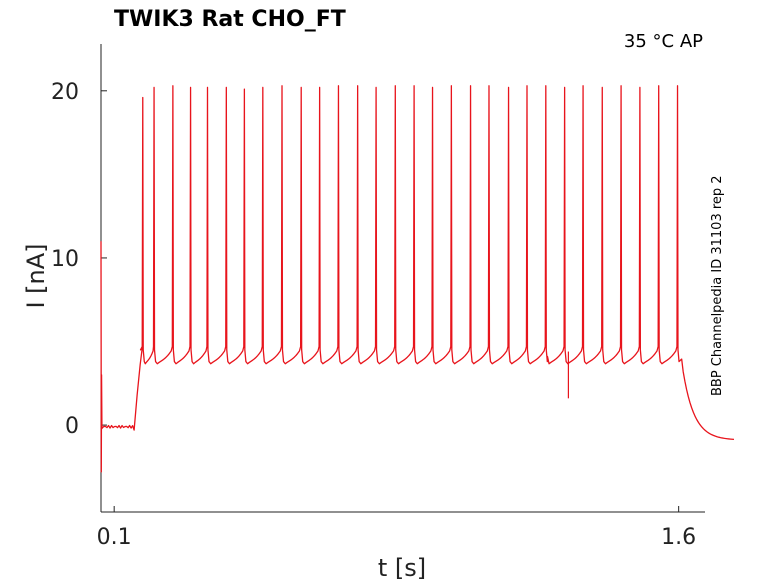 The image size is (778, 583). Describe the element at coordinates (678, 537) in the screenshot. I see `x-tick-label: 1.6` at that location.